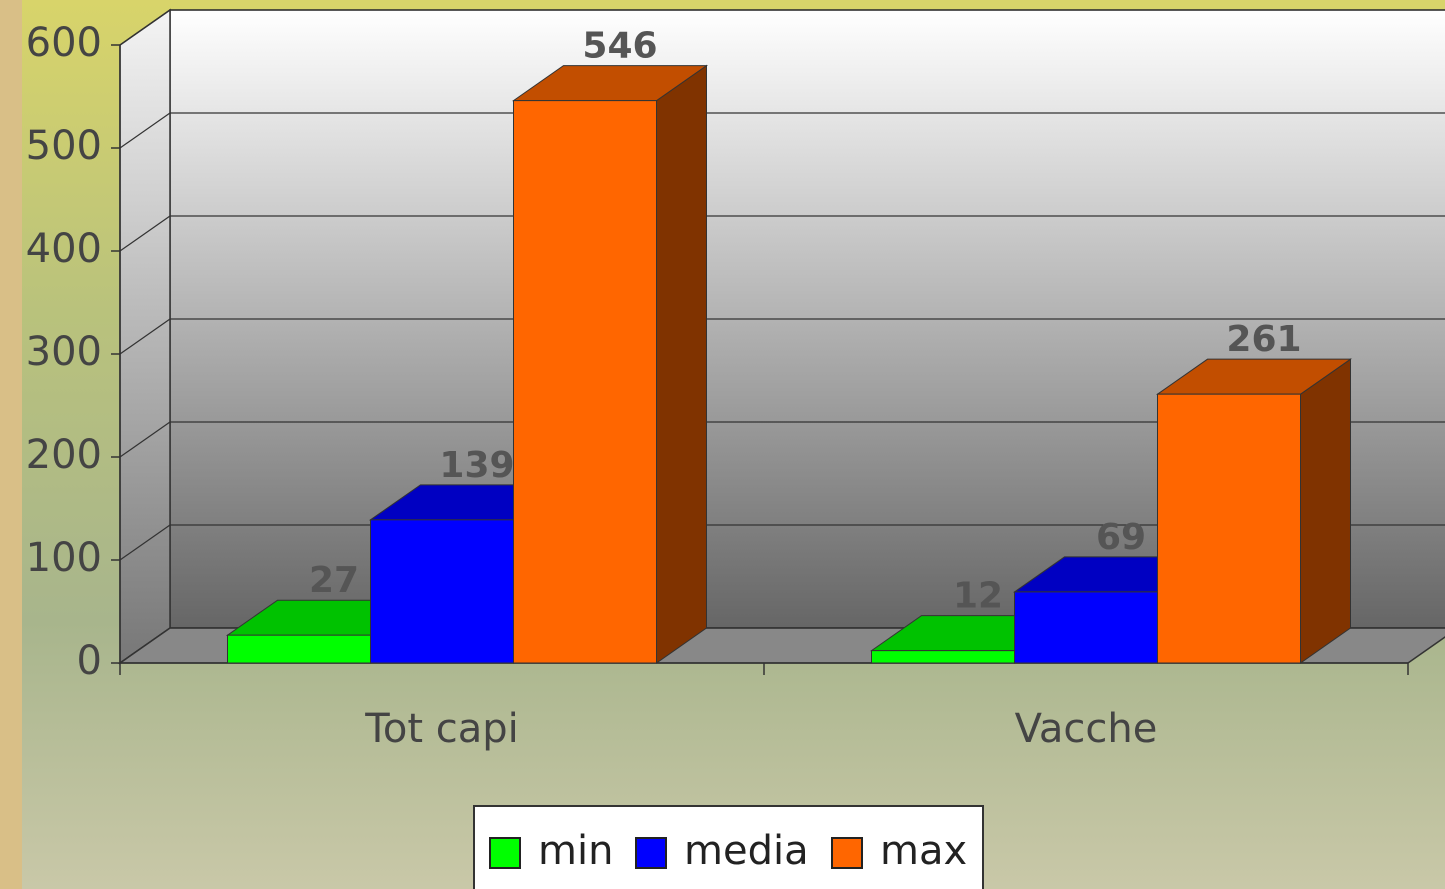 The height and width of the screenshot is (889, 1445). Describe the element at coordinates (89, 661) in the screenshot. I see `y-tick-label: 0` at that location.